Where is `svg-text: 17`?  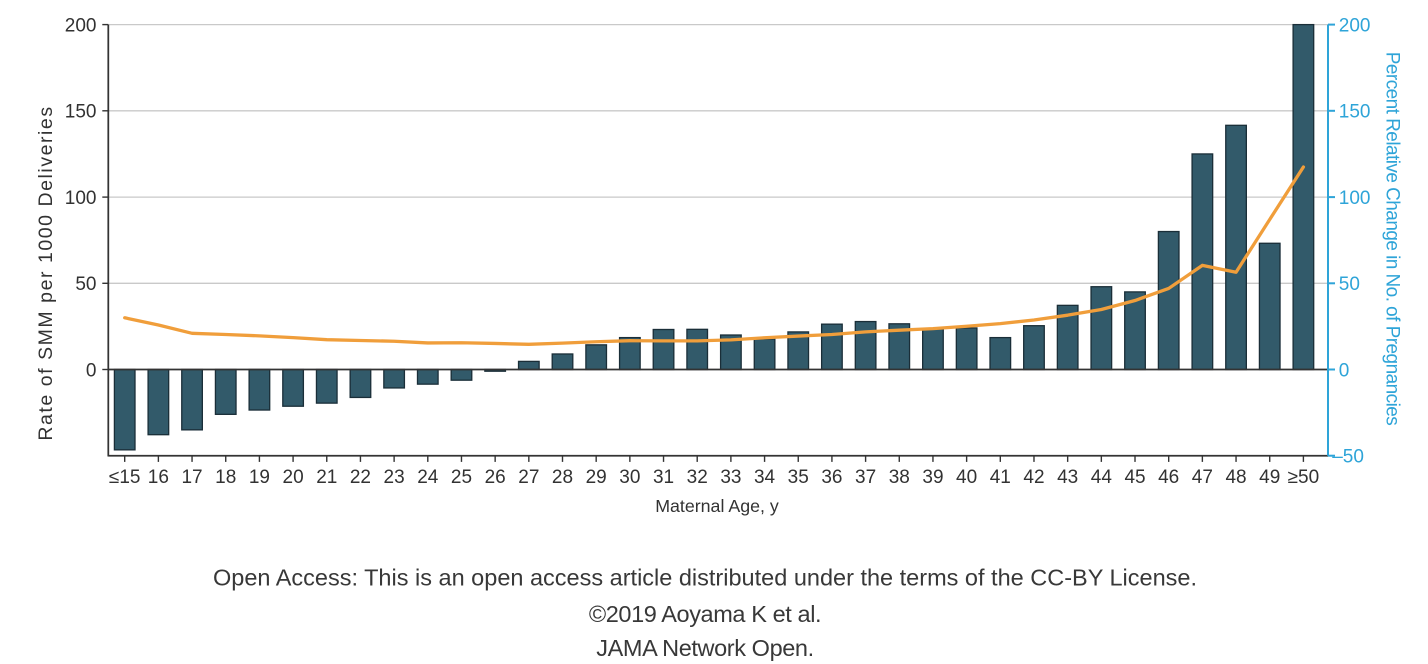 svg-text: 17 is located at coordinates (191, 477).